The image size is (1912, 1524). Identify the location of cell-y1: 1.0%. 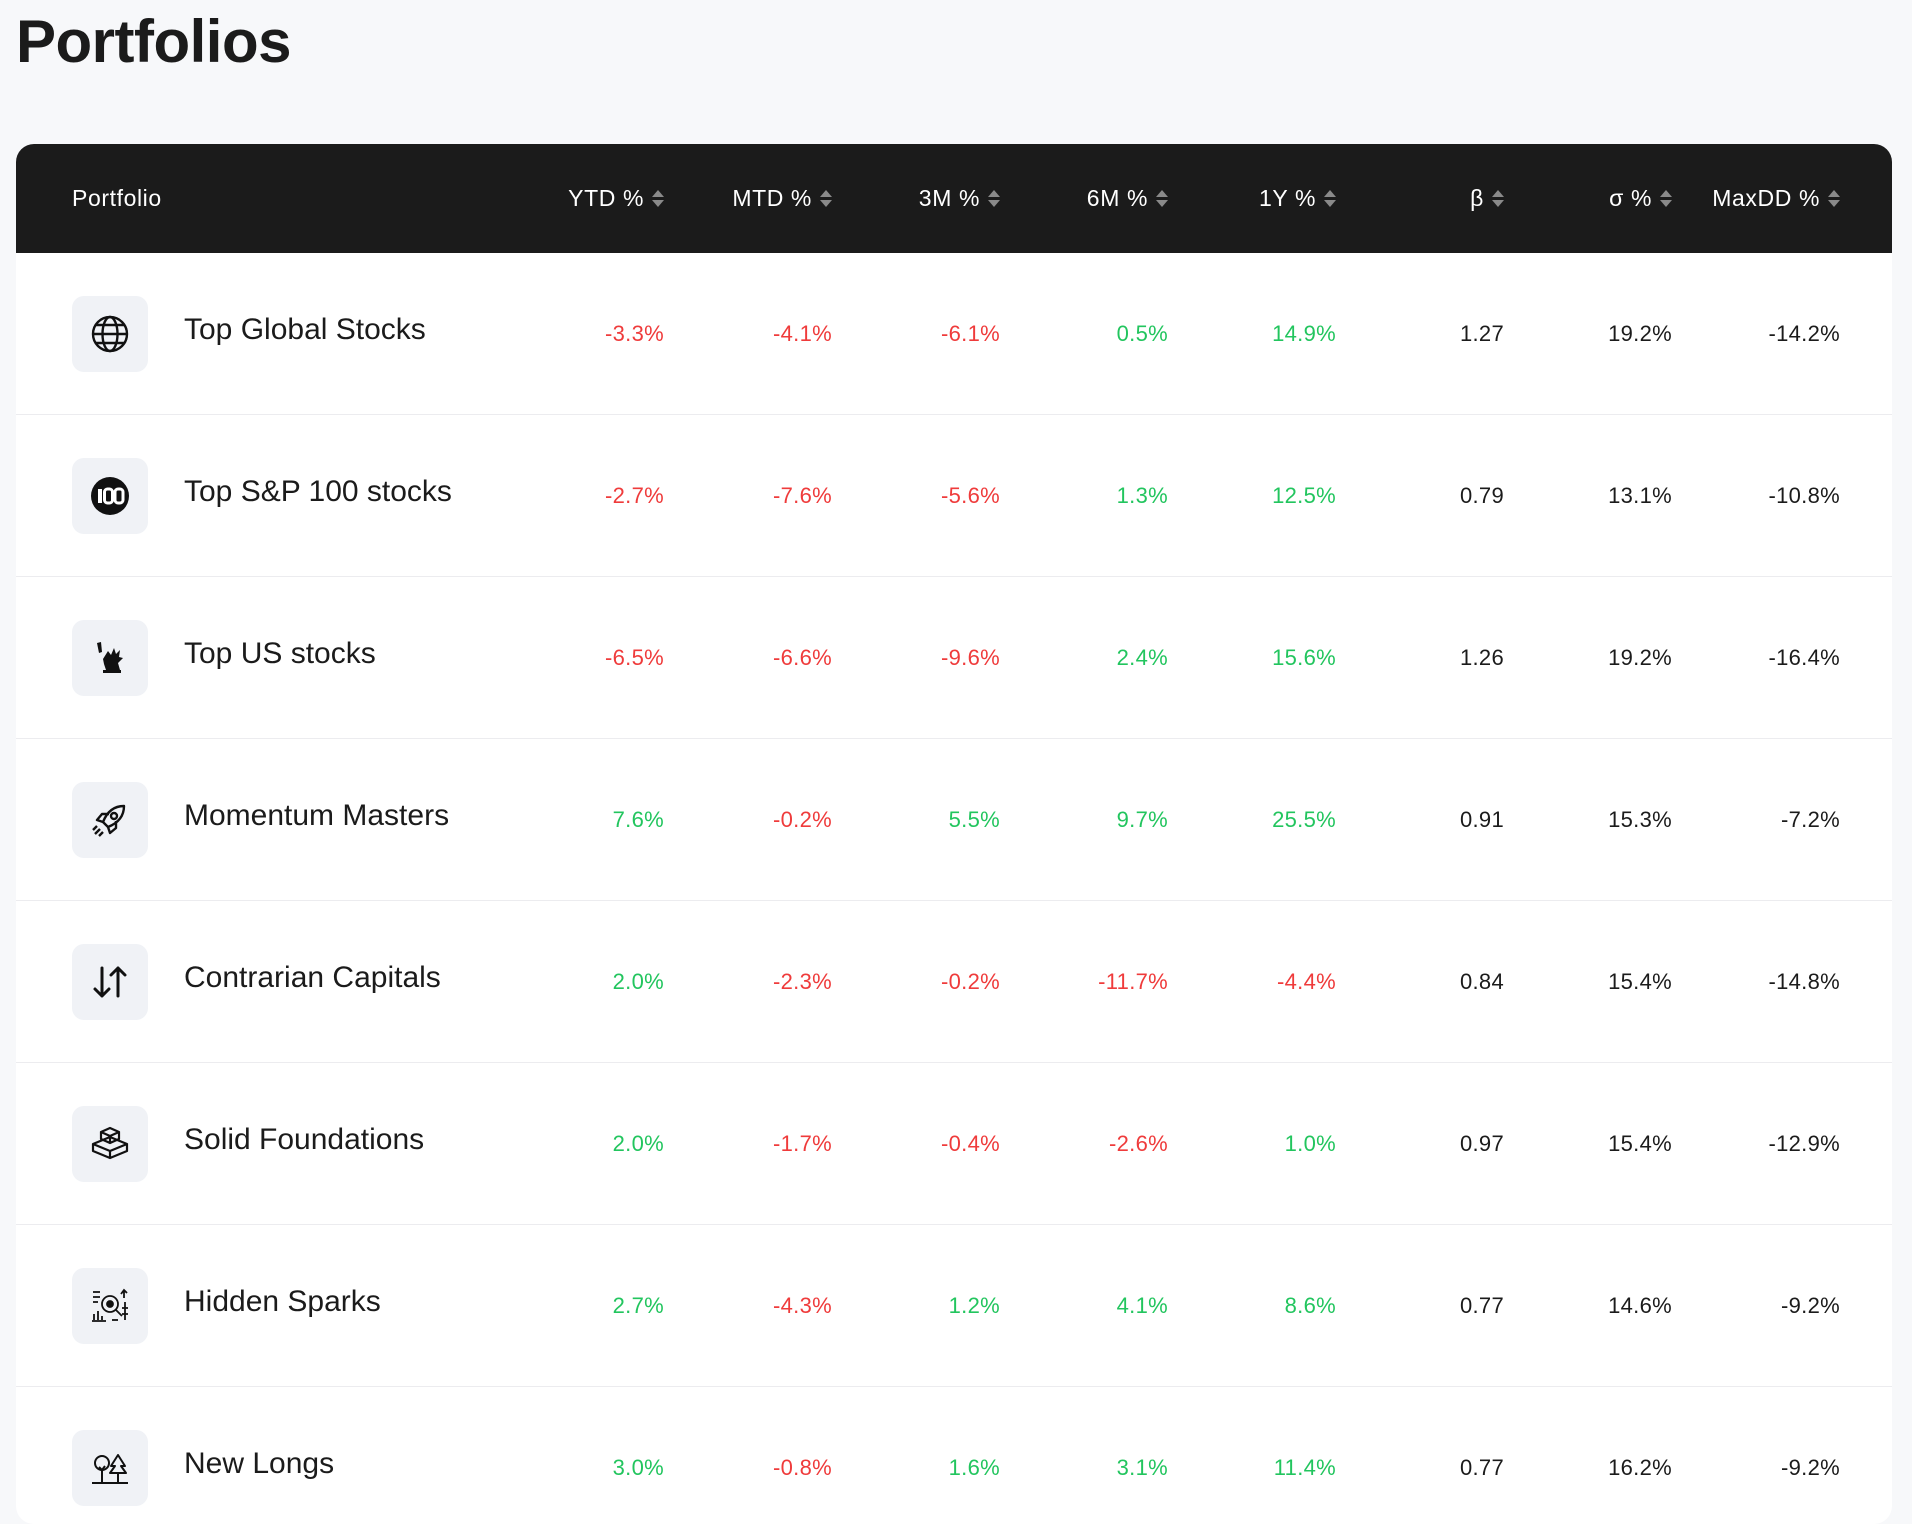
(1252, 1144).